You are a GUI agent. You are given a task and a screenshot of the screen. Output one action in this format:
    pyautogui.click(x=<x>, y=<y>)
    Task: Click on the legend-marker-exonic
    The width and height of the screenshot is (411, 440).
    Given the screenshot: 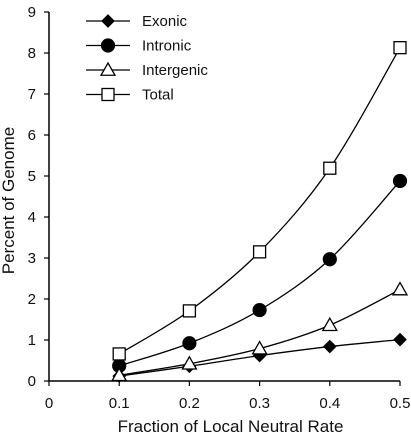 What is the action you would take?
    pyautogui.click(x=108, y=21)
    